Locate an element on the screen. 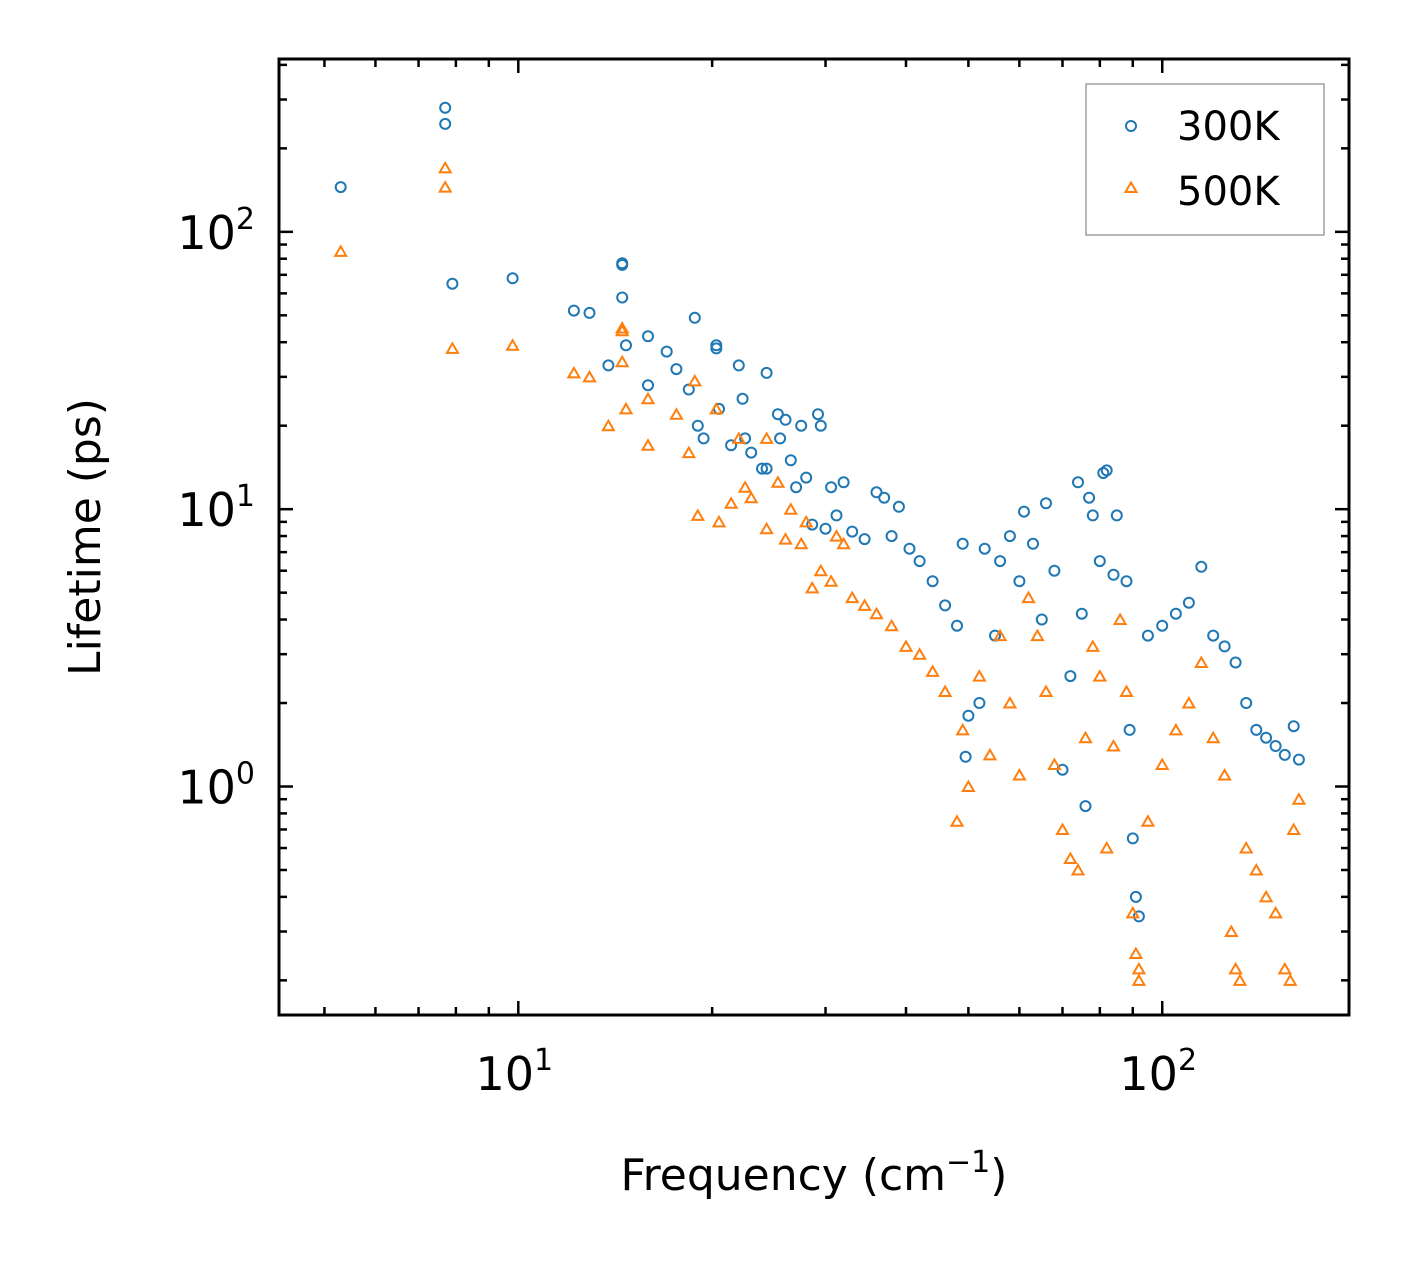  x-tick-label: 101 is located at coordinates (514, 1072).